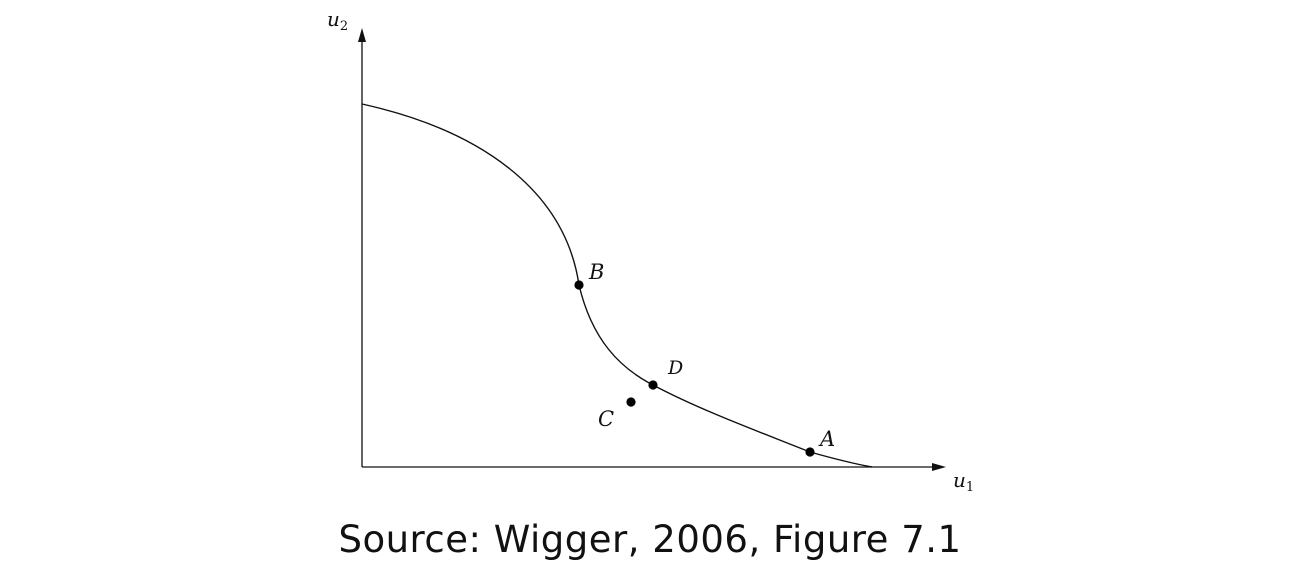  I want to click on point-d-dot, so click(653, 385).